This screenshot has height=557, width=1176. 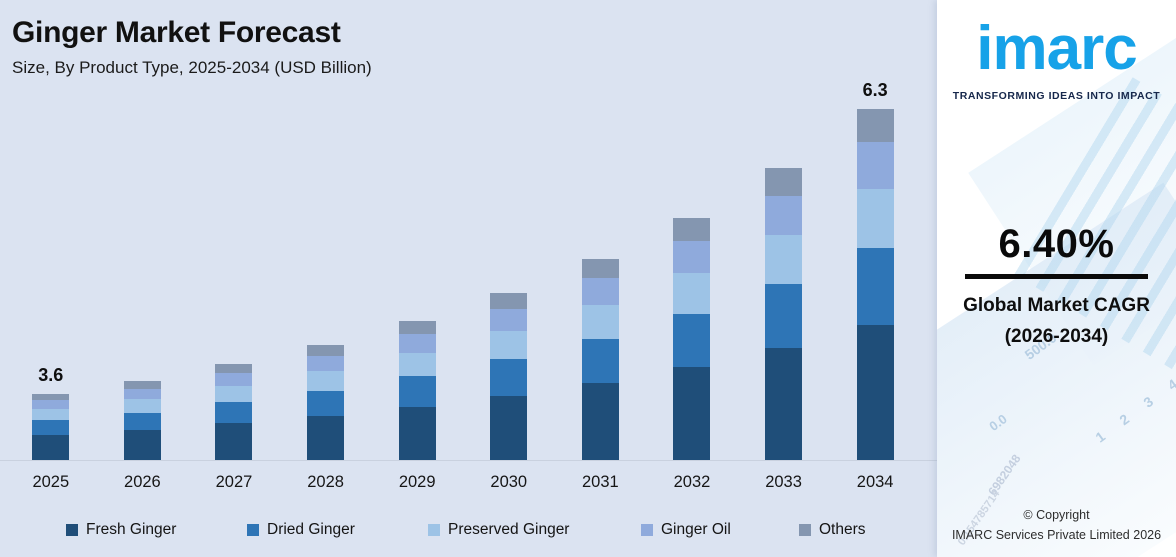 What do you see at coordinates (311, 529) in the screenshot?
I see `legend-label-dried-ginger: Dried Ginger` at bounding box center [311, 529].